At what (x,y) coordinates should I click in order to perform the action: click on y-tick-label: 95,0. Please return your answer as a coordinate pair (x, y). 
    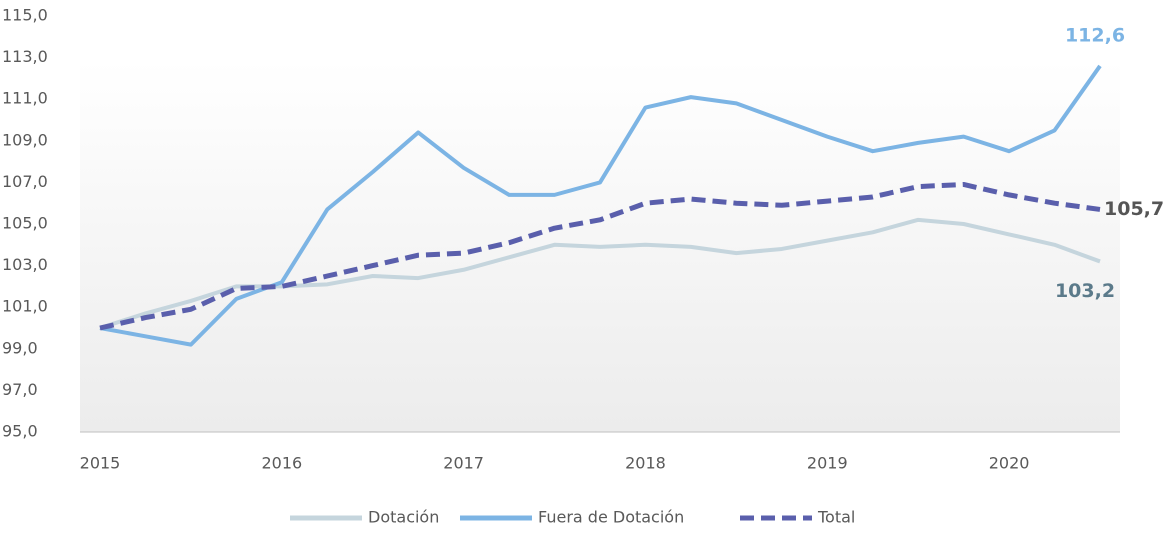
    Looking at the image, I should click on (20, 431).